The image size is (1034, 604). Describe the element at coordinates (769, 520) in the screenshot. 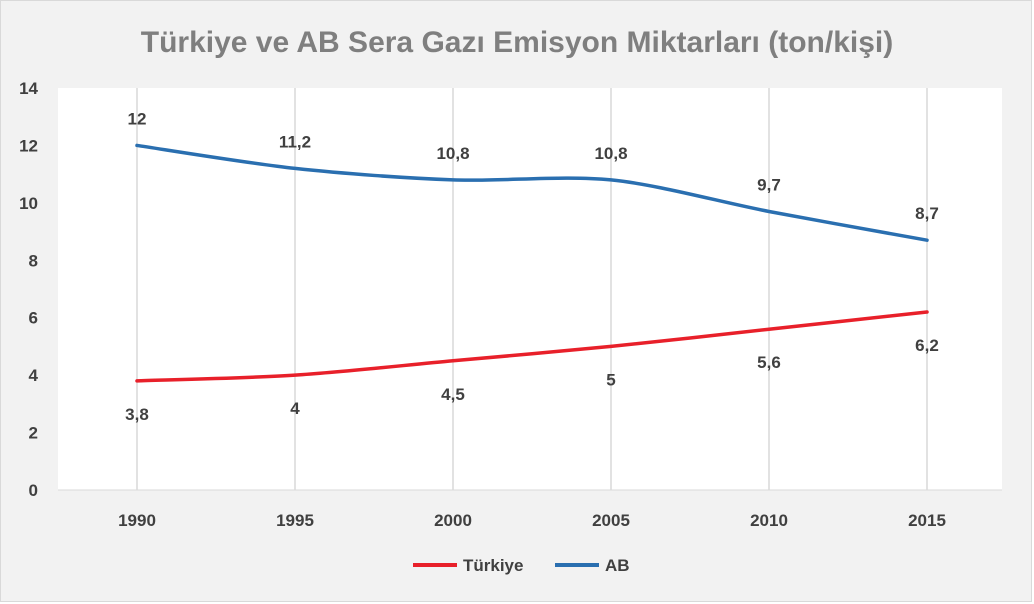

I see `x-tick-label: 2010` at that location.